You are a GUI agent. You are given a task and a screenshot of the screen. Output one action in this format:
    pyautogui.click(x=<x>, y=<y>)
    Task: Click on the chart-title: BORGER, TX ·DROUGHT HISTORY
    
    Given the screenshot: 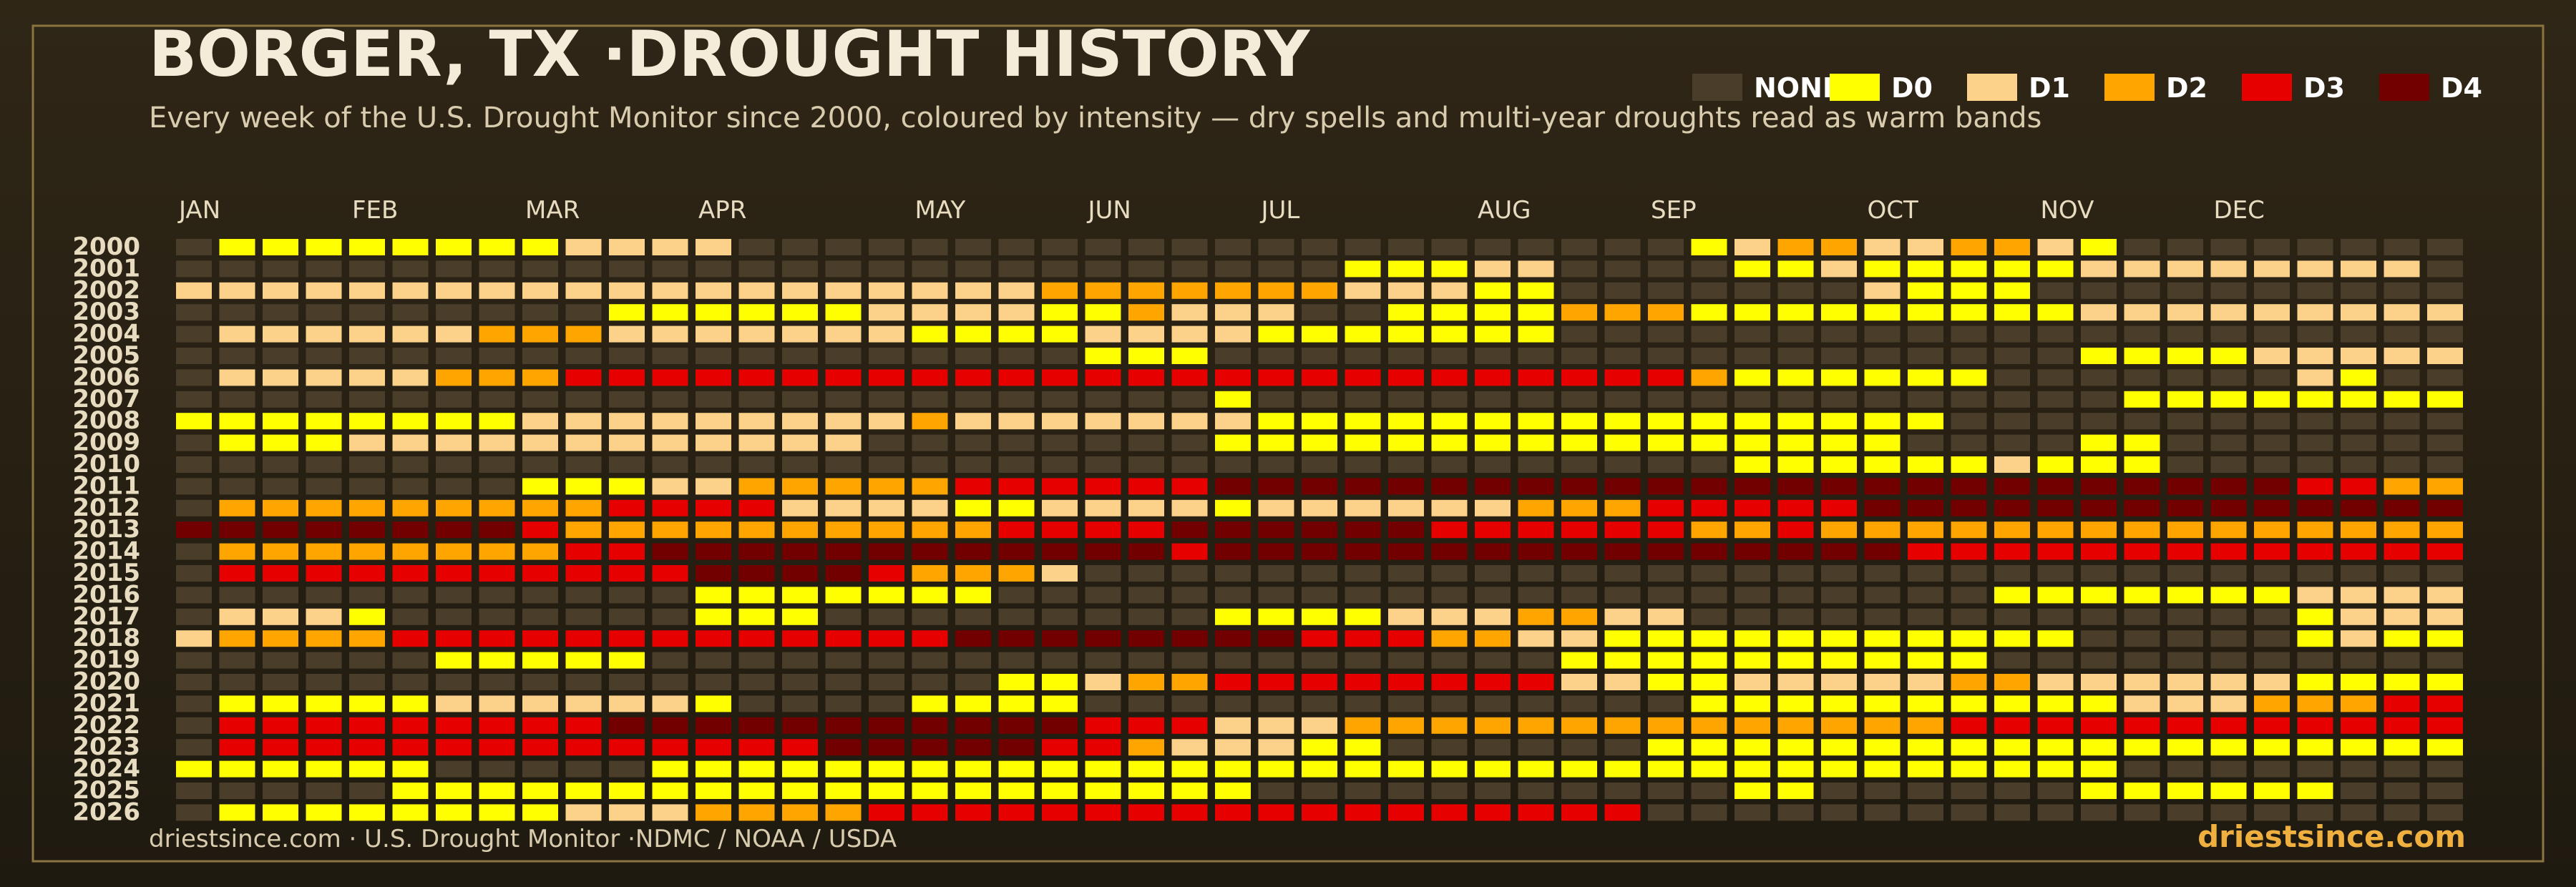 What is the action you would take?
    pyautogui.click(x=730, y=54)
    